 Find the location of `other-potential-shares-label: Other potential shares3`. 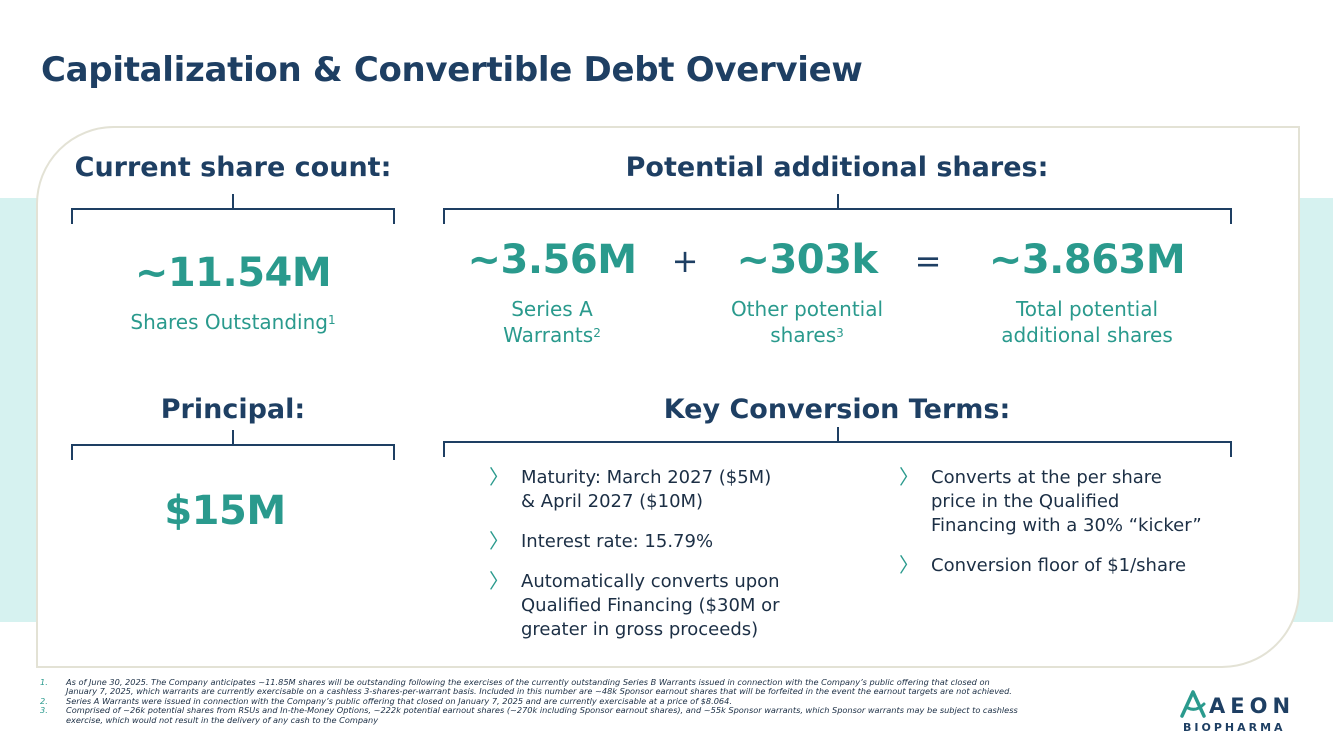

other-potential-shares-label: Other potential shares3 is located at coordinates (807, 322).